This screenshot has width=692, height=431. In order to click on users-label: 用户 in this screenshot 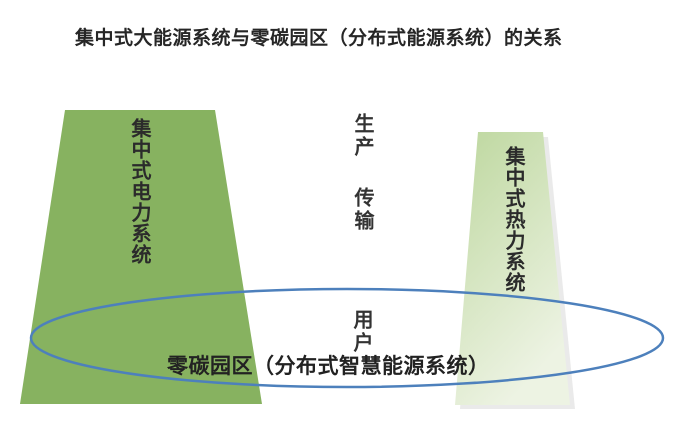, I will do `click(361, 332)`.